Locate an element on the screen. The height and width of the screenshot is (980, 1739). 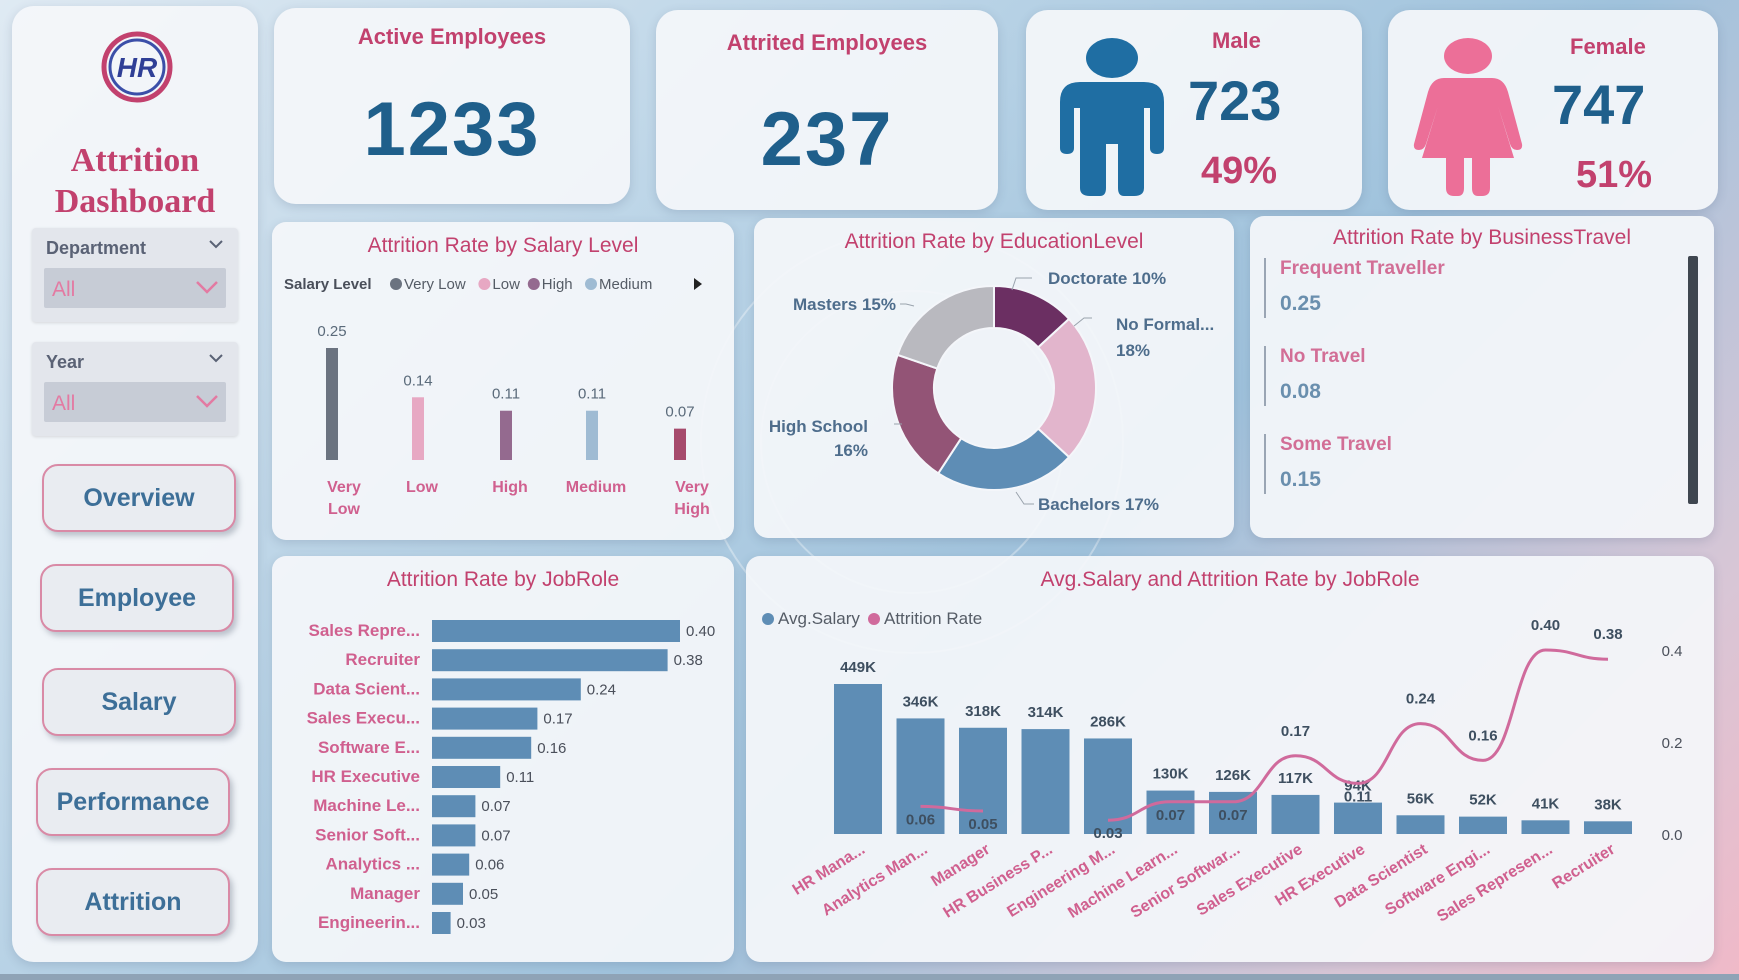
data-label: 0.24 is located at coordinates (601, 689).